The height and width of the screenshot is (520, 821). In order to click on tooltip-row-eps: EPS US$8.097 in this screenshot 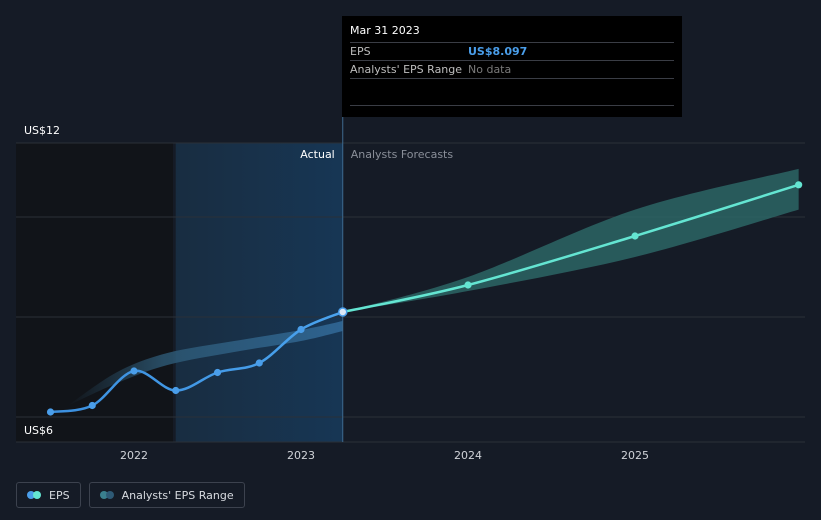, I will do `click(512, 51)`.